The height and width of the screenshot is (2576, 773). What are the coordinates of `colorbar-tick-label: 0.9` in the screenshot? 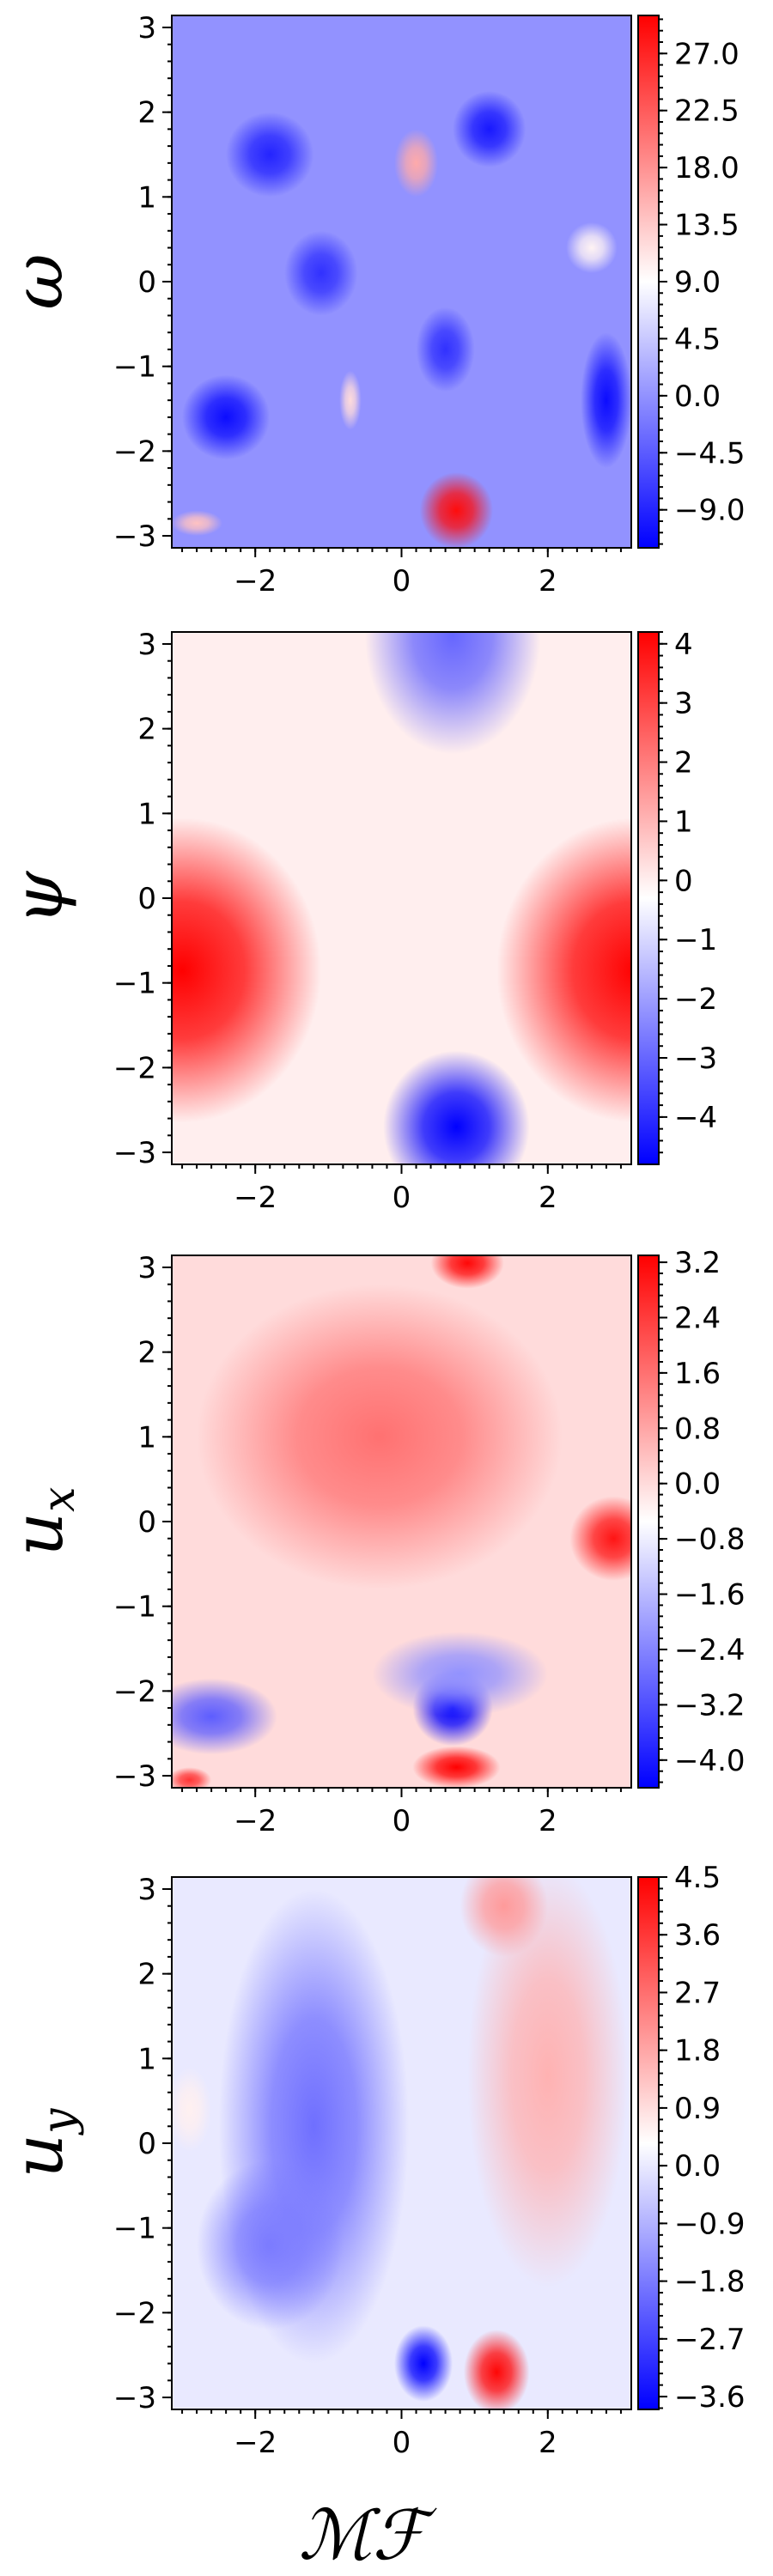 It's located at (697, 2109).